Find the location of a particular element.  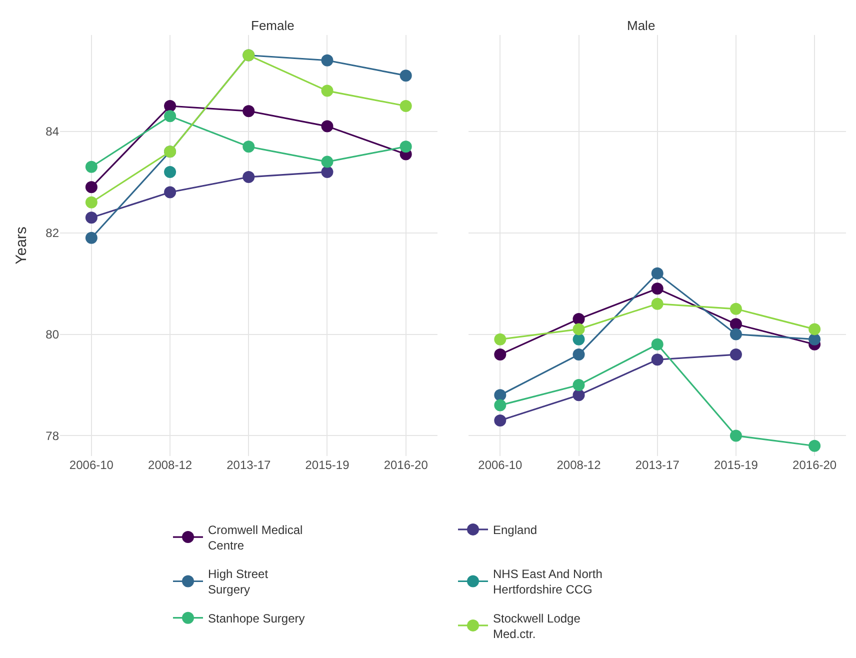

legend-label: Cromwell Medical Centre is located at coordinates (255, 537).